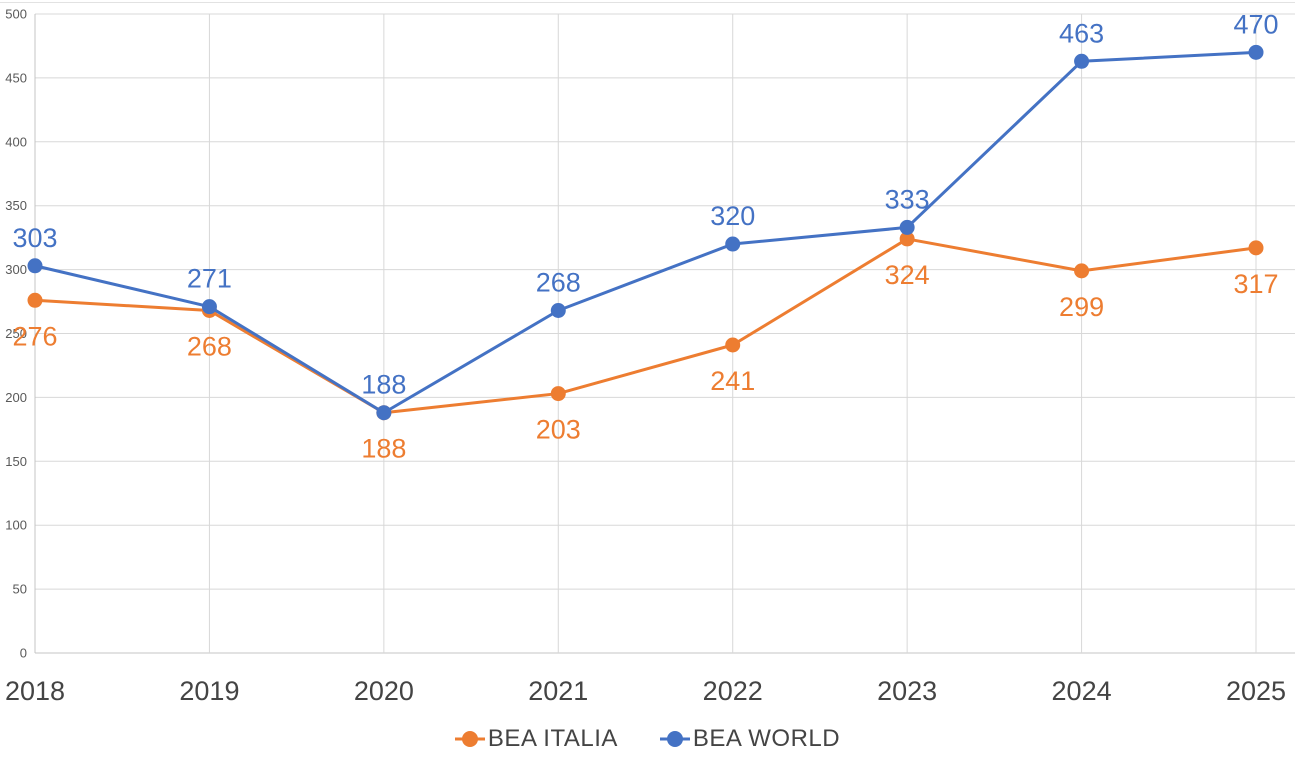 Image resolution: width=1295 pixels, height=757 pixels. I want to click on data-label: 333, so click(907, 199).